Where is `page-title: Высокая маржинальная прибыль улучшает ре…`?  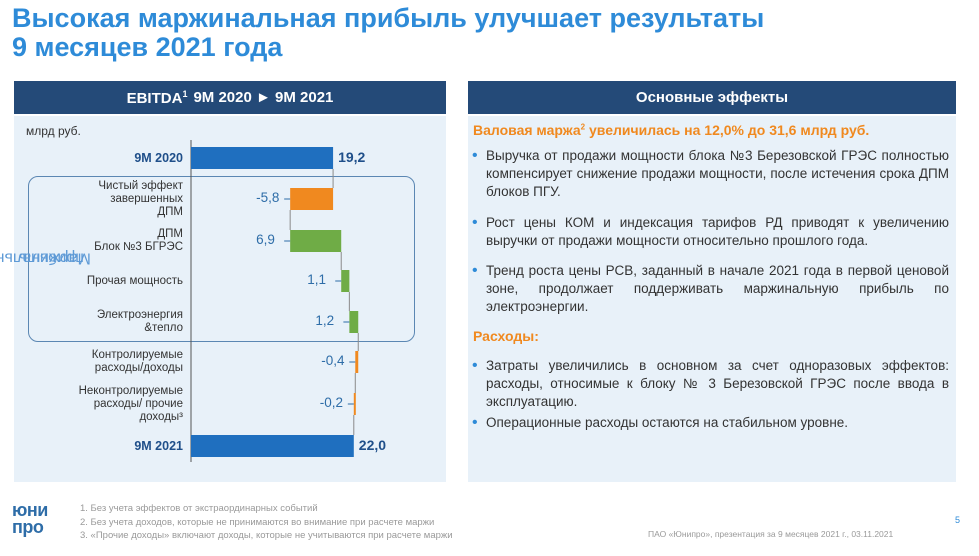
page-title: Высокая маржинальная прибыль улучшает ре… is located at coordinates (388, 33).